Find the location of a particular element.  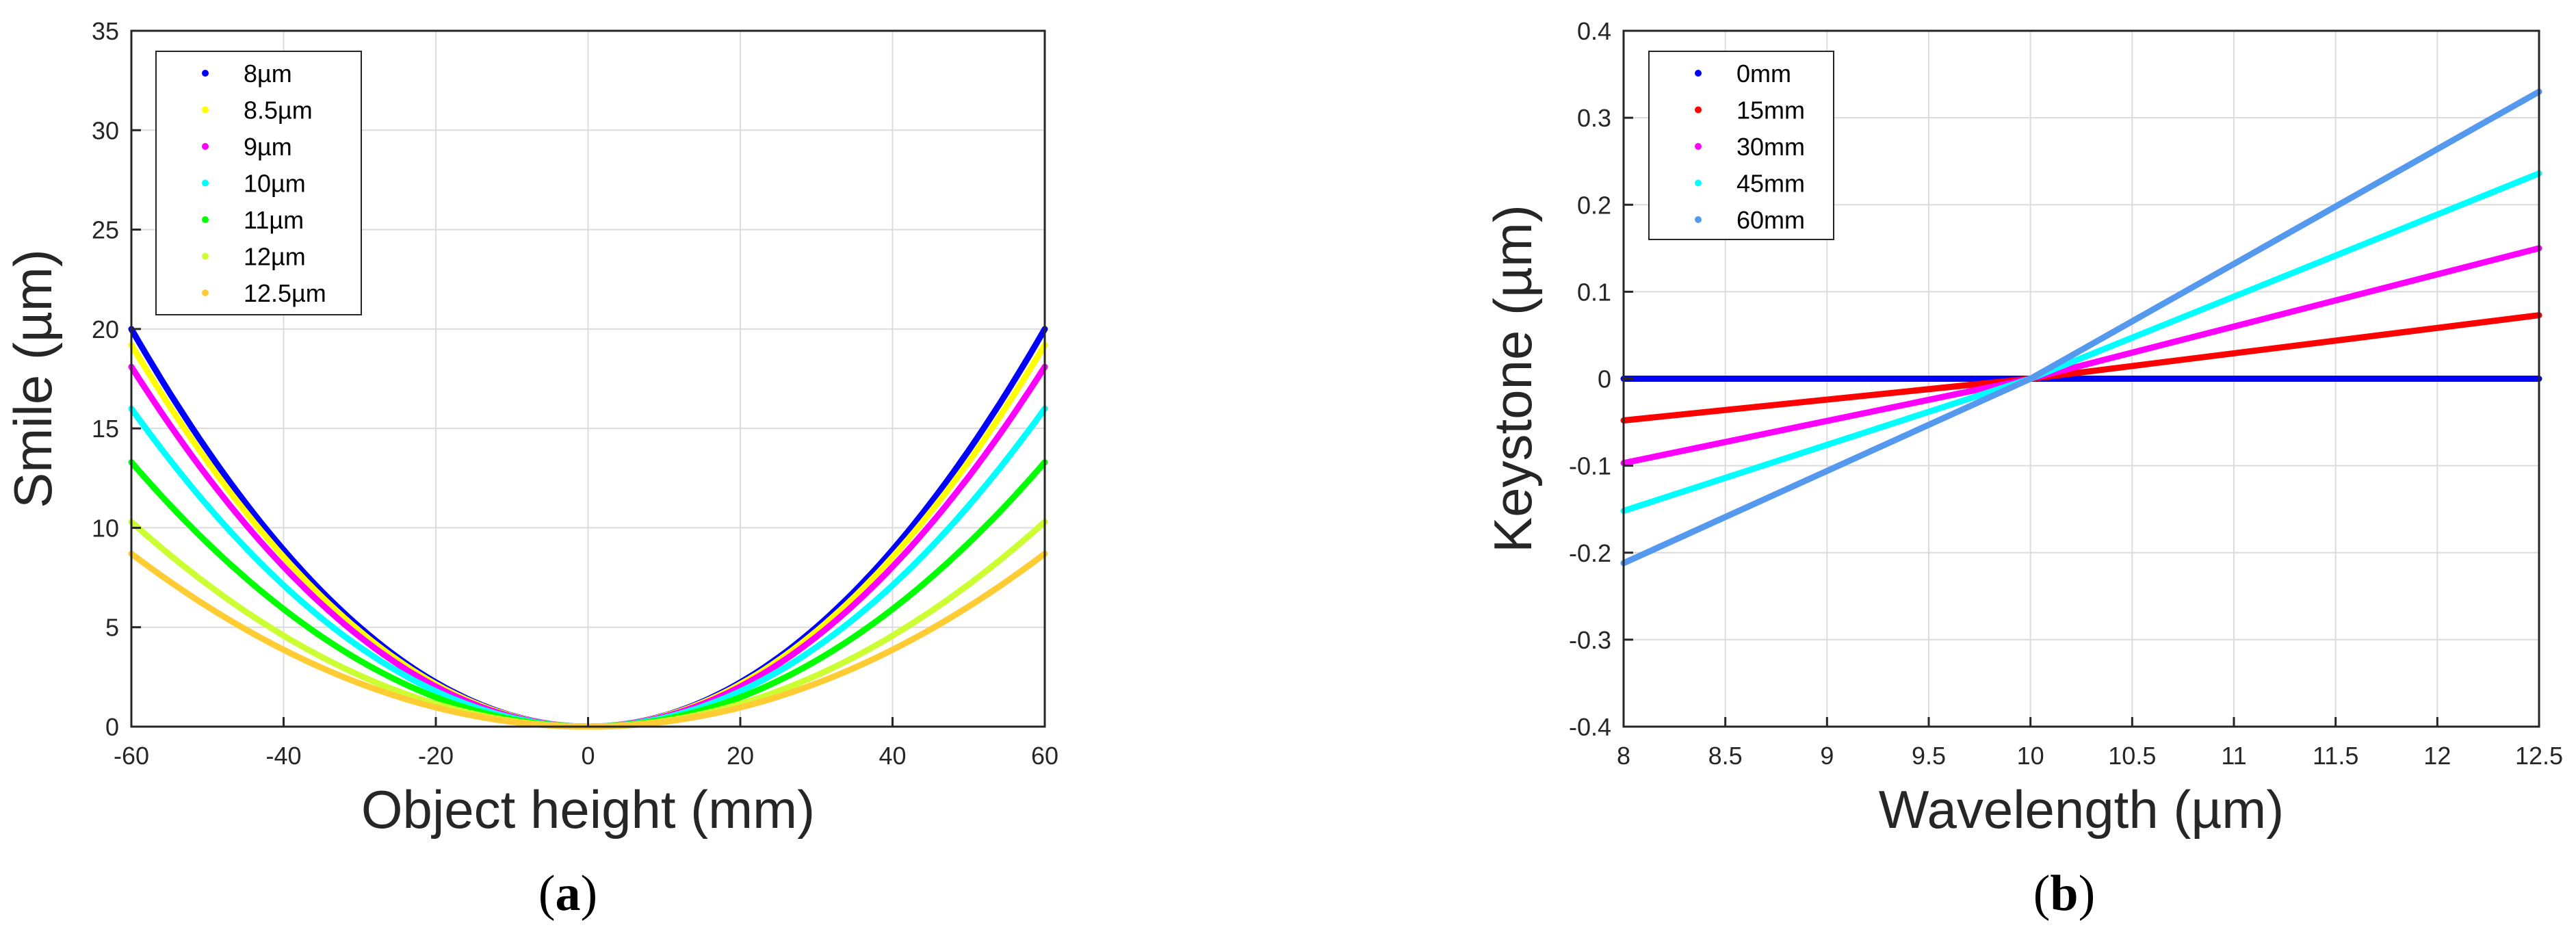

panel-a-y-tick-label: 0 is located at coordinates (112, 727).